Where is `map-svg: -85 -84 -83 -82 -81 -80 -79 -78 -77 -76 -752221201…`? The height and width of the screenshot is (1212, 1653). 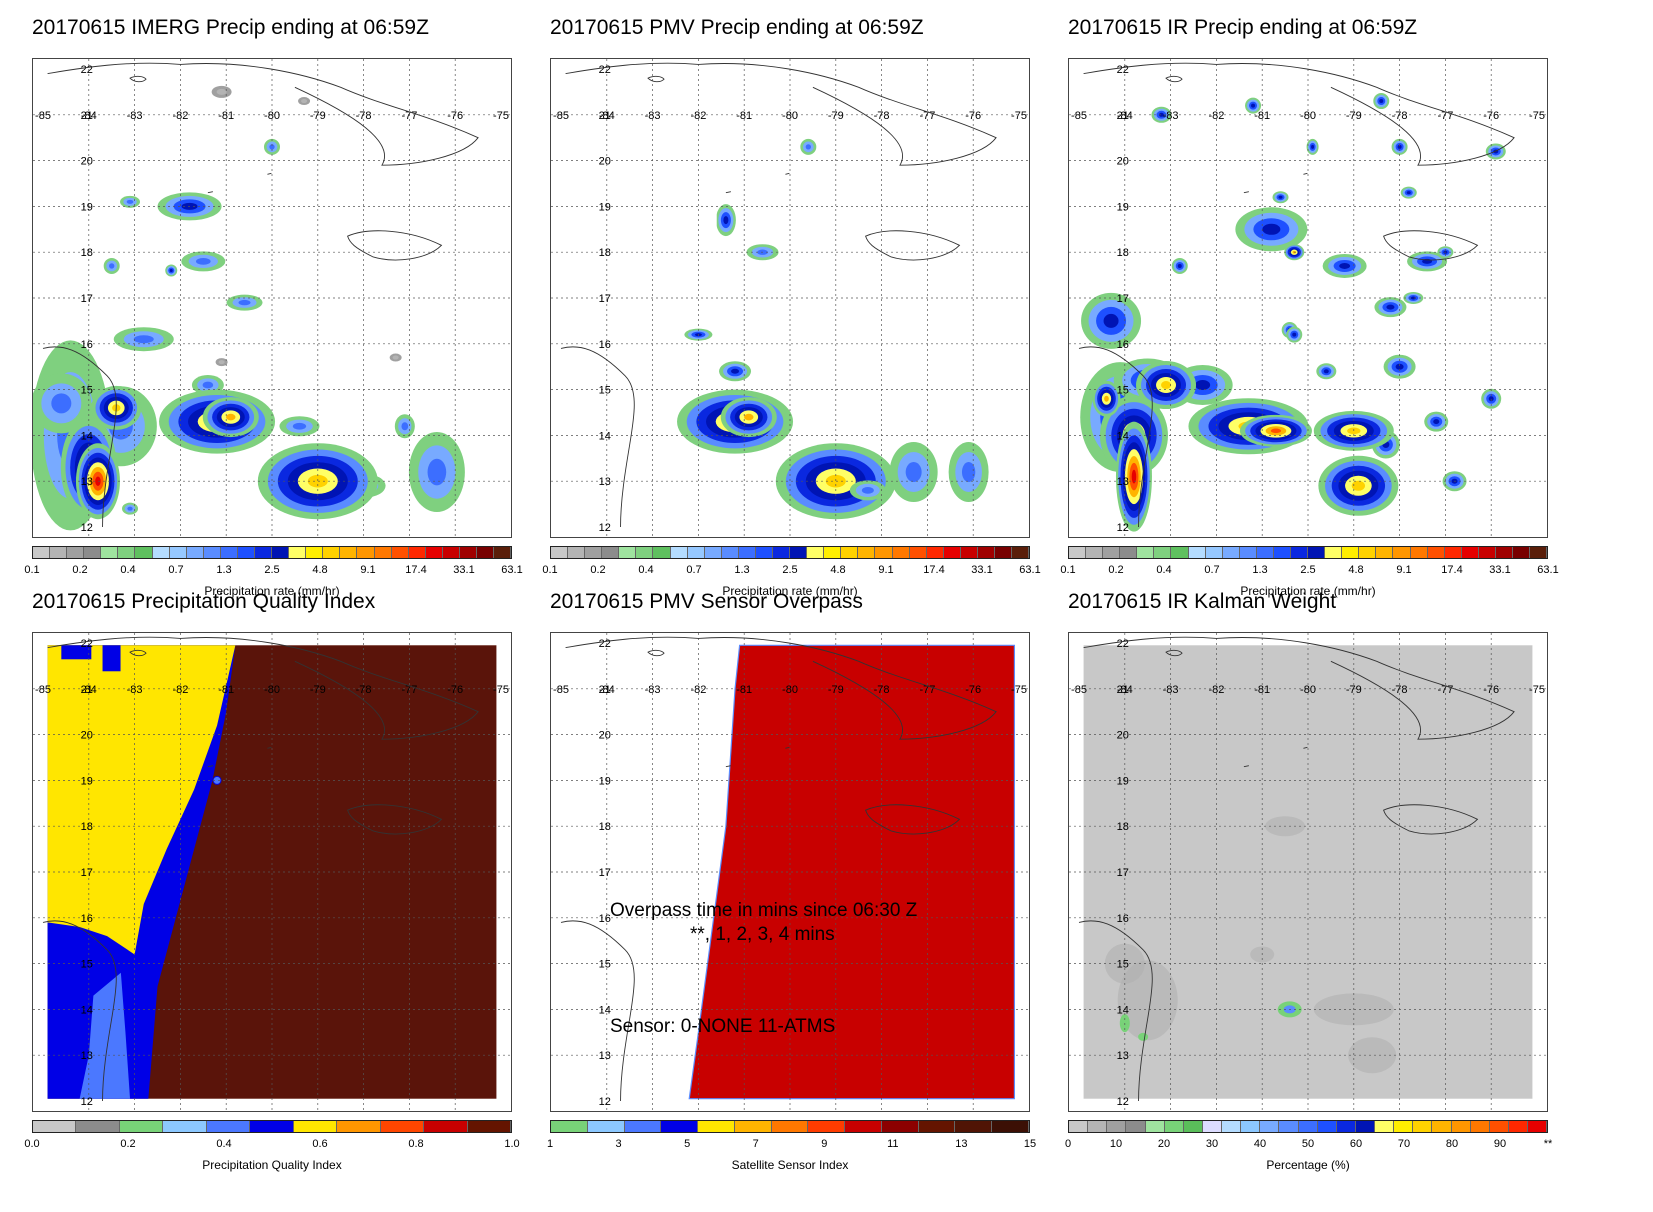 map-svg: -85 -84 -83 -82 -81 -80 -79 -78 -77 -76 -752221201… is located at coordinates (272, 298).